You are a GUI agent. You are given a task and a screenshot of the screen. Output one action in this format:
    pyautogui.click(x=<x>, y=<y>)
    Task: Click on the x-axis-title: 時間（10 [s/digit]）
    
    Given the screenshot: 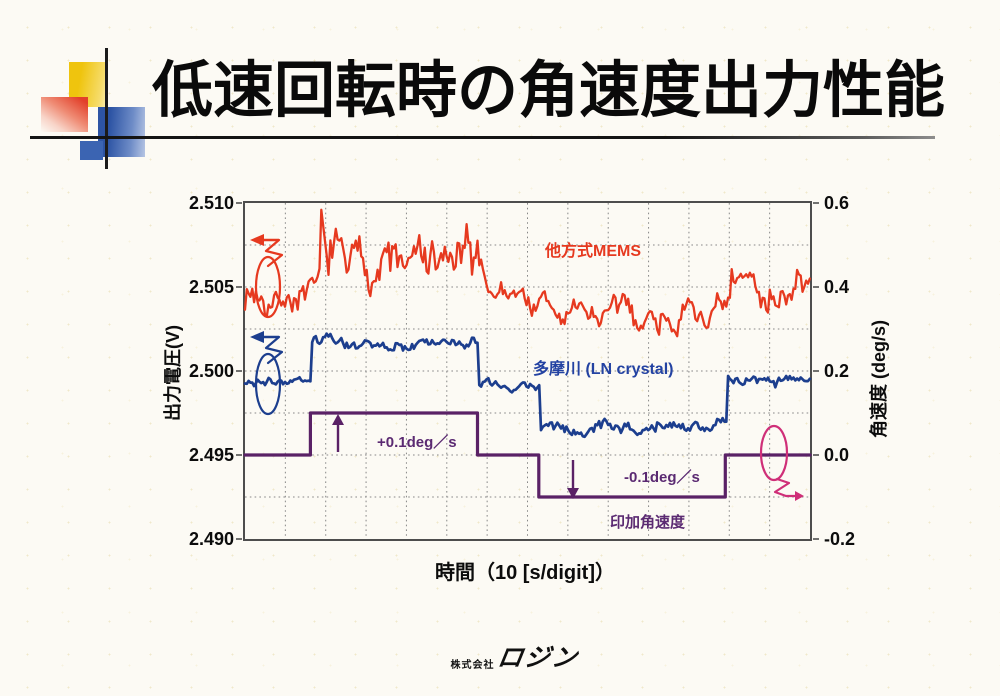 What is the action you would take?
    pyautogui.click(x=524, y=573)
    